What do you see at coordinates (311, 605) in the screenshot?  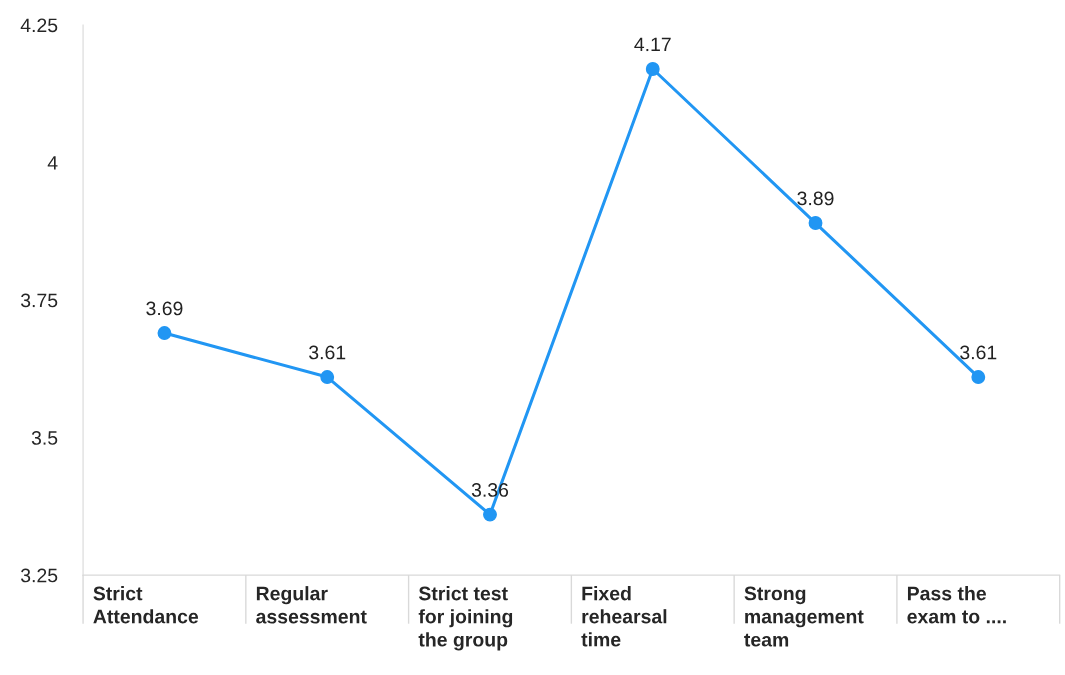 I see `x-tick-label: Regular assessment` at bounding box center [311, 605].